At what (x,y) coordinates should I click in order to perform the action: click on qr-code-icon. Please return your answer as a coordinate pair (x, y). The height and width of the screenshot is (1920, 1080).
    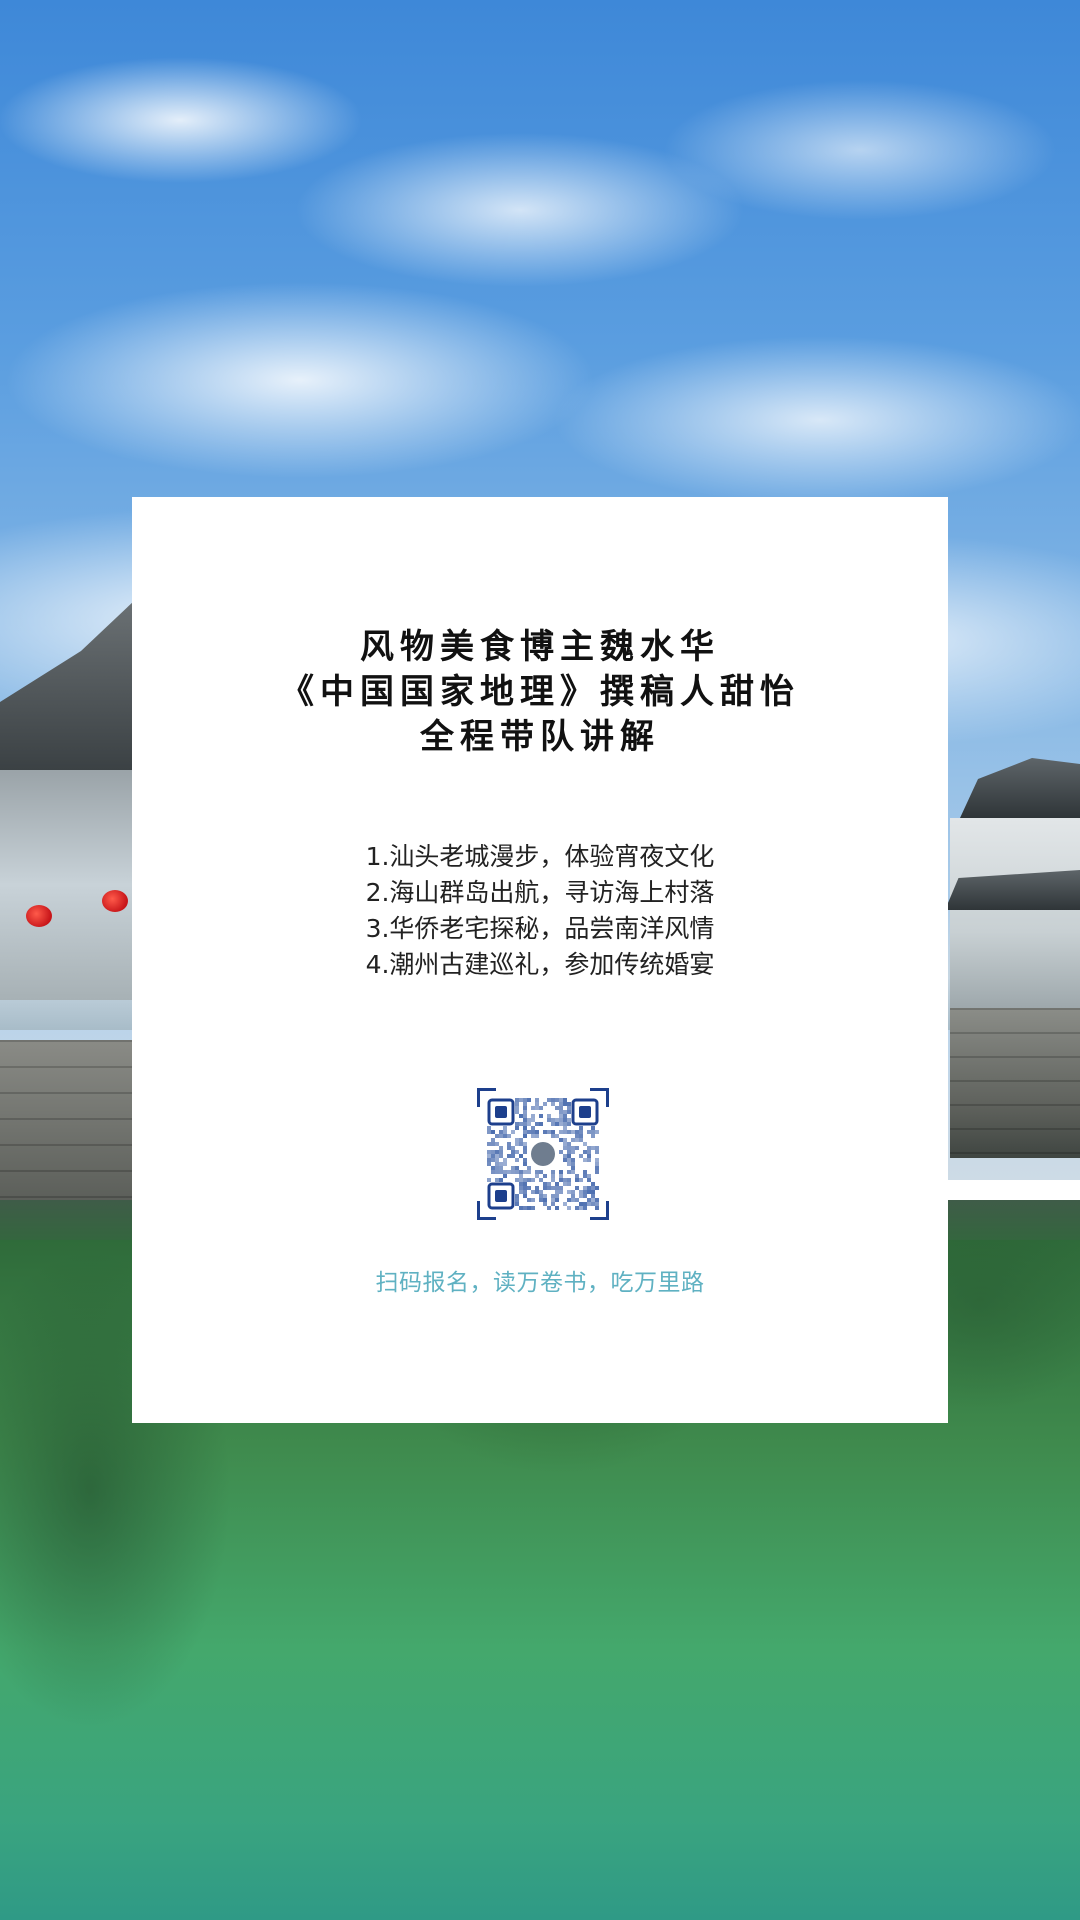
    Looking at the image, I should click on (543, 1154).